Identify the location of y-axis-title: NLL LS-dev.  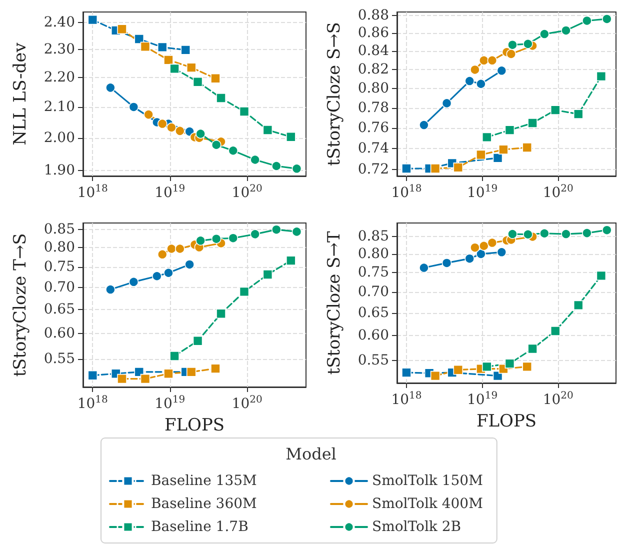
(20, 94).